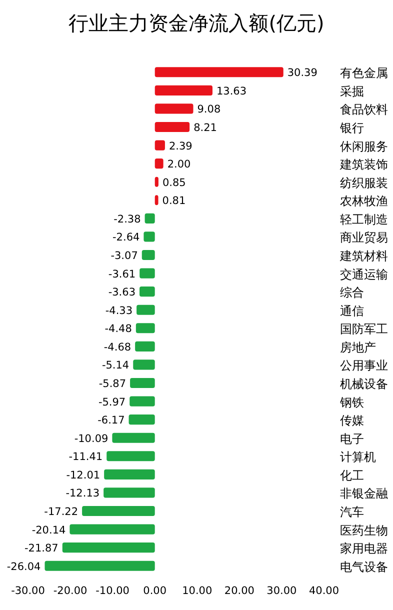 The width and height of the screenshot is (393, 610). Describe the element at coordinates (196, 23) in the screenshot. I see `title: 行业主力资金净流入额(亿元)` at that location.